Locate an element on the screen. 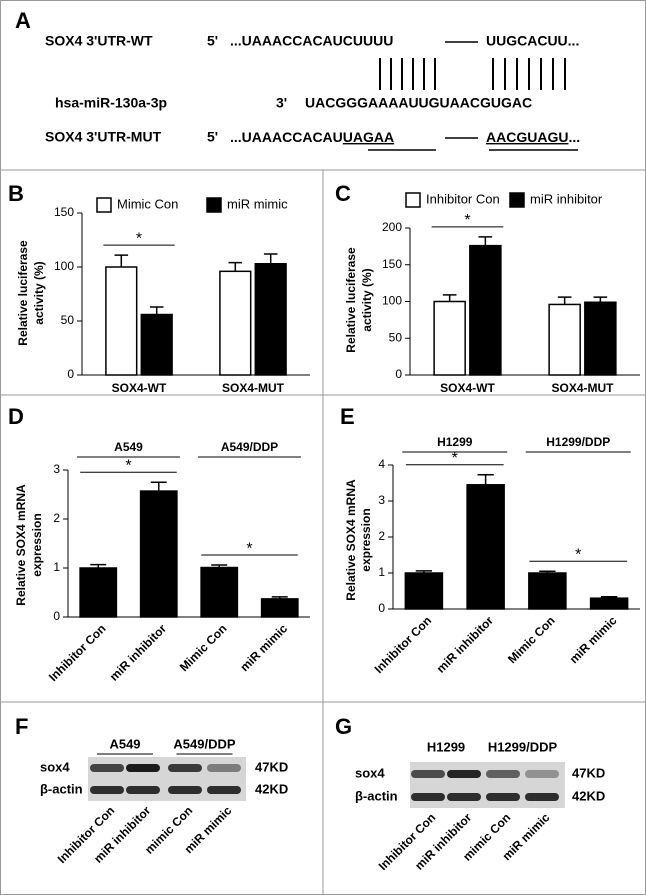 The width and height of the screenshot is (646, 895). panel-letter: G is located at coordinates (343, 726).